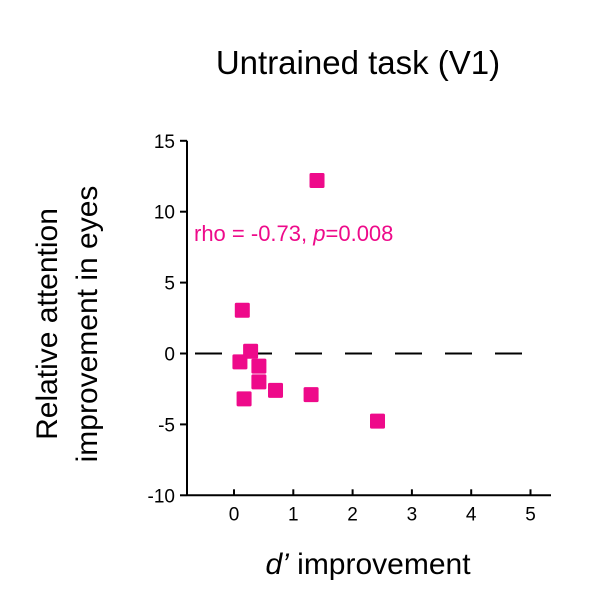  Describe the element at coordinates (47, 324) in the screenshot. I see `y-axis-title-line1: Relative attention` at that location.